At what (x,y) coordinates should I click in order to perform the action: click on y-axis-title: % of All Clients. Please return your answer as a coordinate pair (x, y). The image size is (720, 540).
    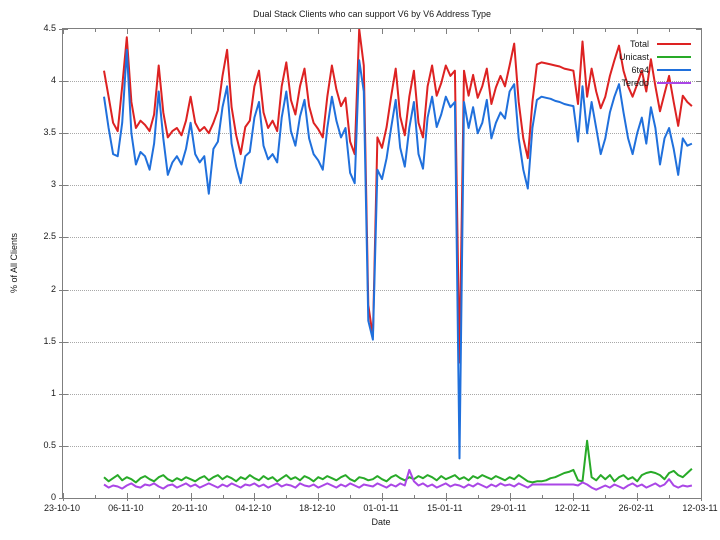
    Looking at the image, I should click on (14, 262).